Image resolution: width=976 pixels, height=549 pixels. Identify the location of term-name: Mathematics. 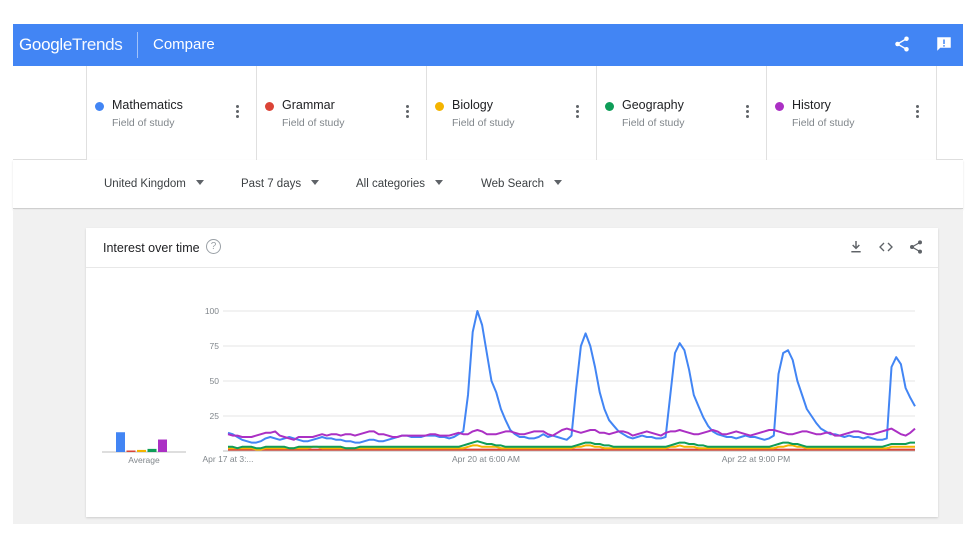
(147, 105).